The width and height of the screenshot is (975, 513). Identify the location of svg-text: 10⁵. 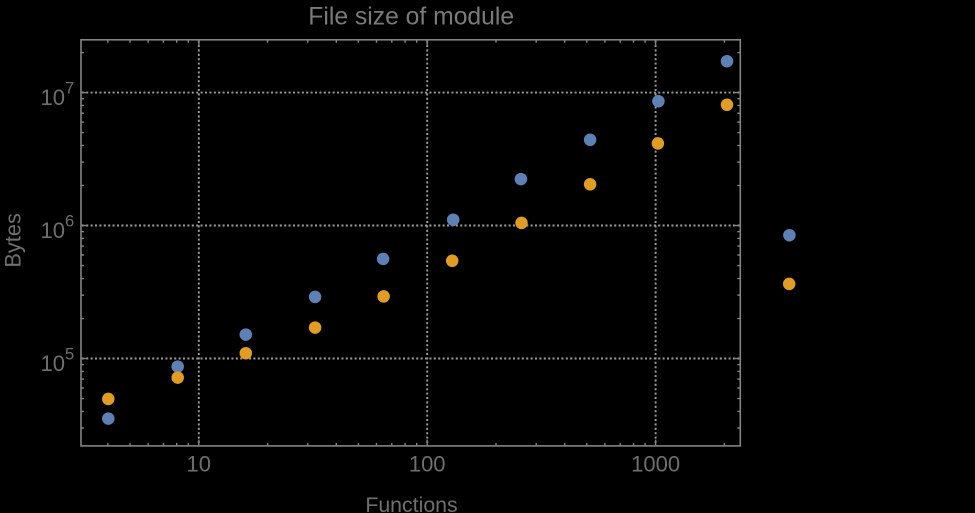
(58, 360).